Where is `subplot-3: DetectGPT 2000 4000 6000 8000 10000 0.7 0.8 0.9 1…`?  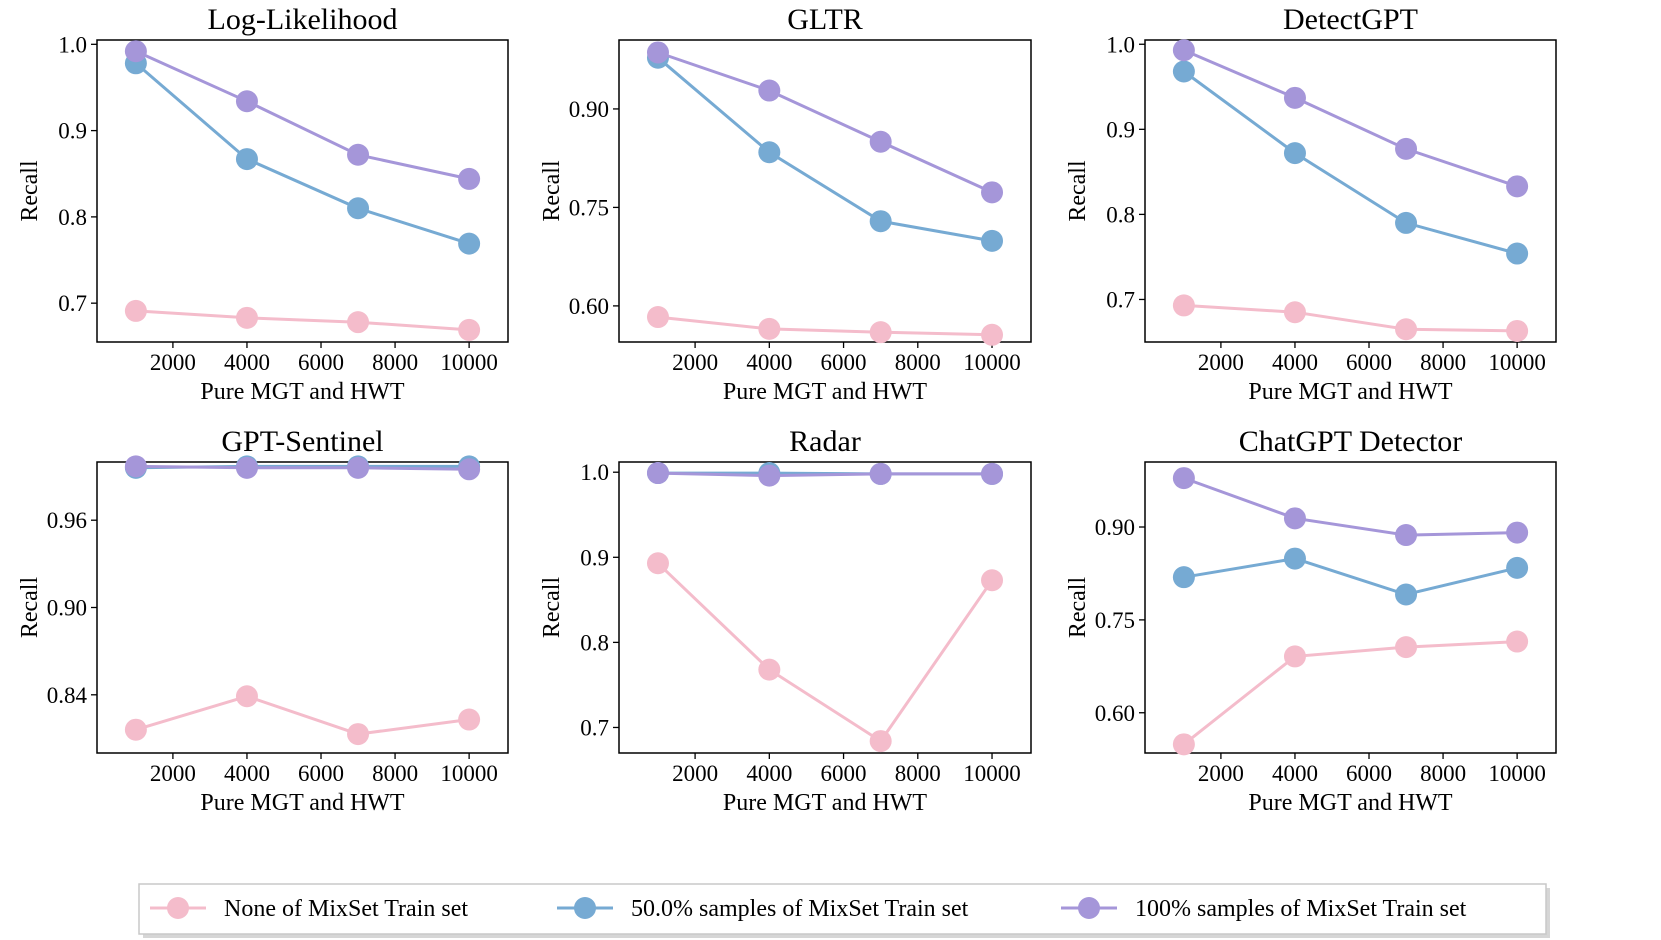
subplot-3: DetectGPT 2000 4000 6000 8000 10000 0.7 0.8 0.9 1… is located at coordinates (1311, 204).